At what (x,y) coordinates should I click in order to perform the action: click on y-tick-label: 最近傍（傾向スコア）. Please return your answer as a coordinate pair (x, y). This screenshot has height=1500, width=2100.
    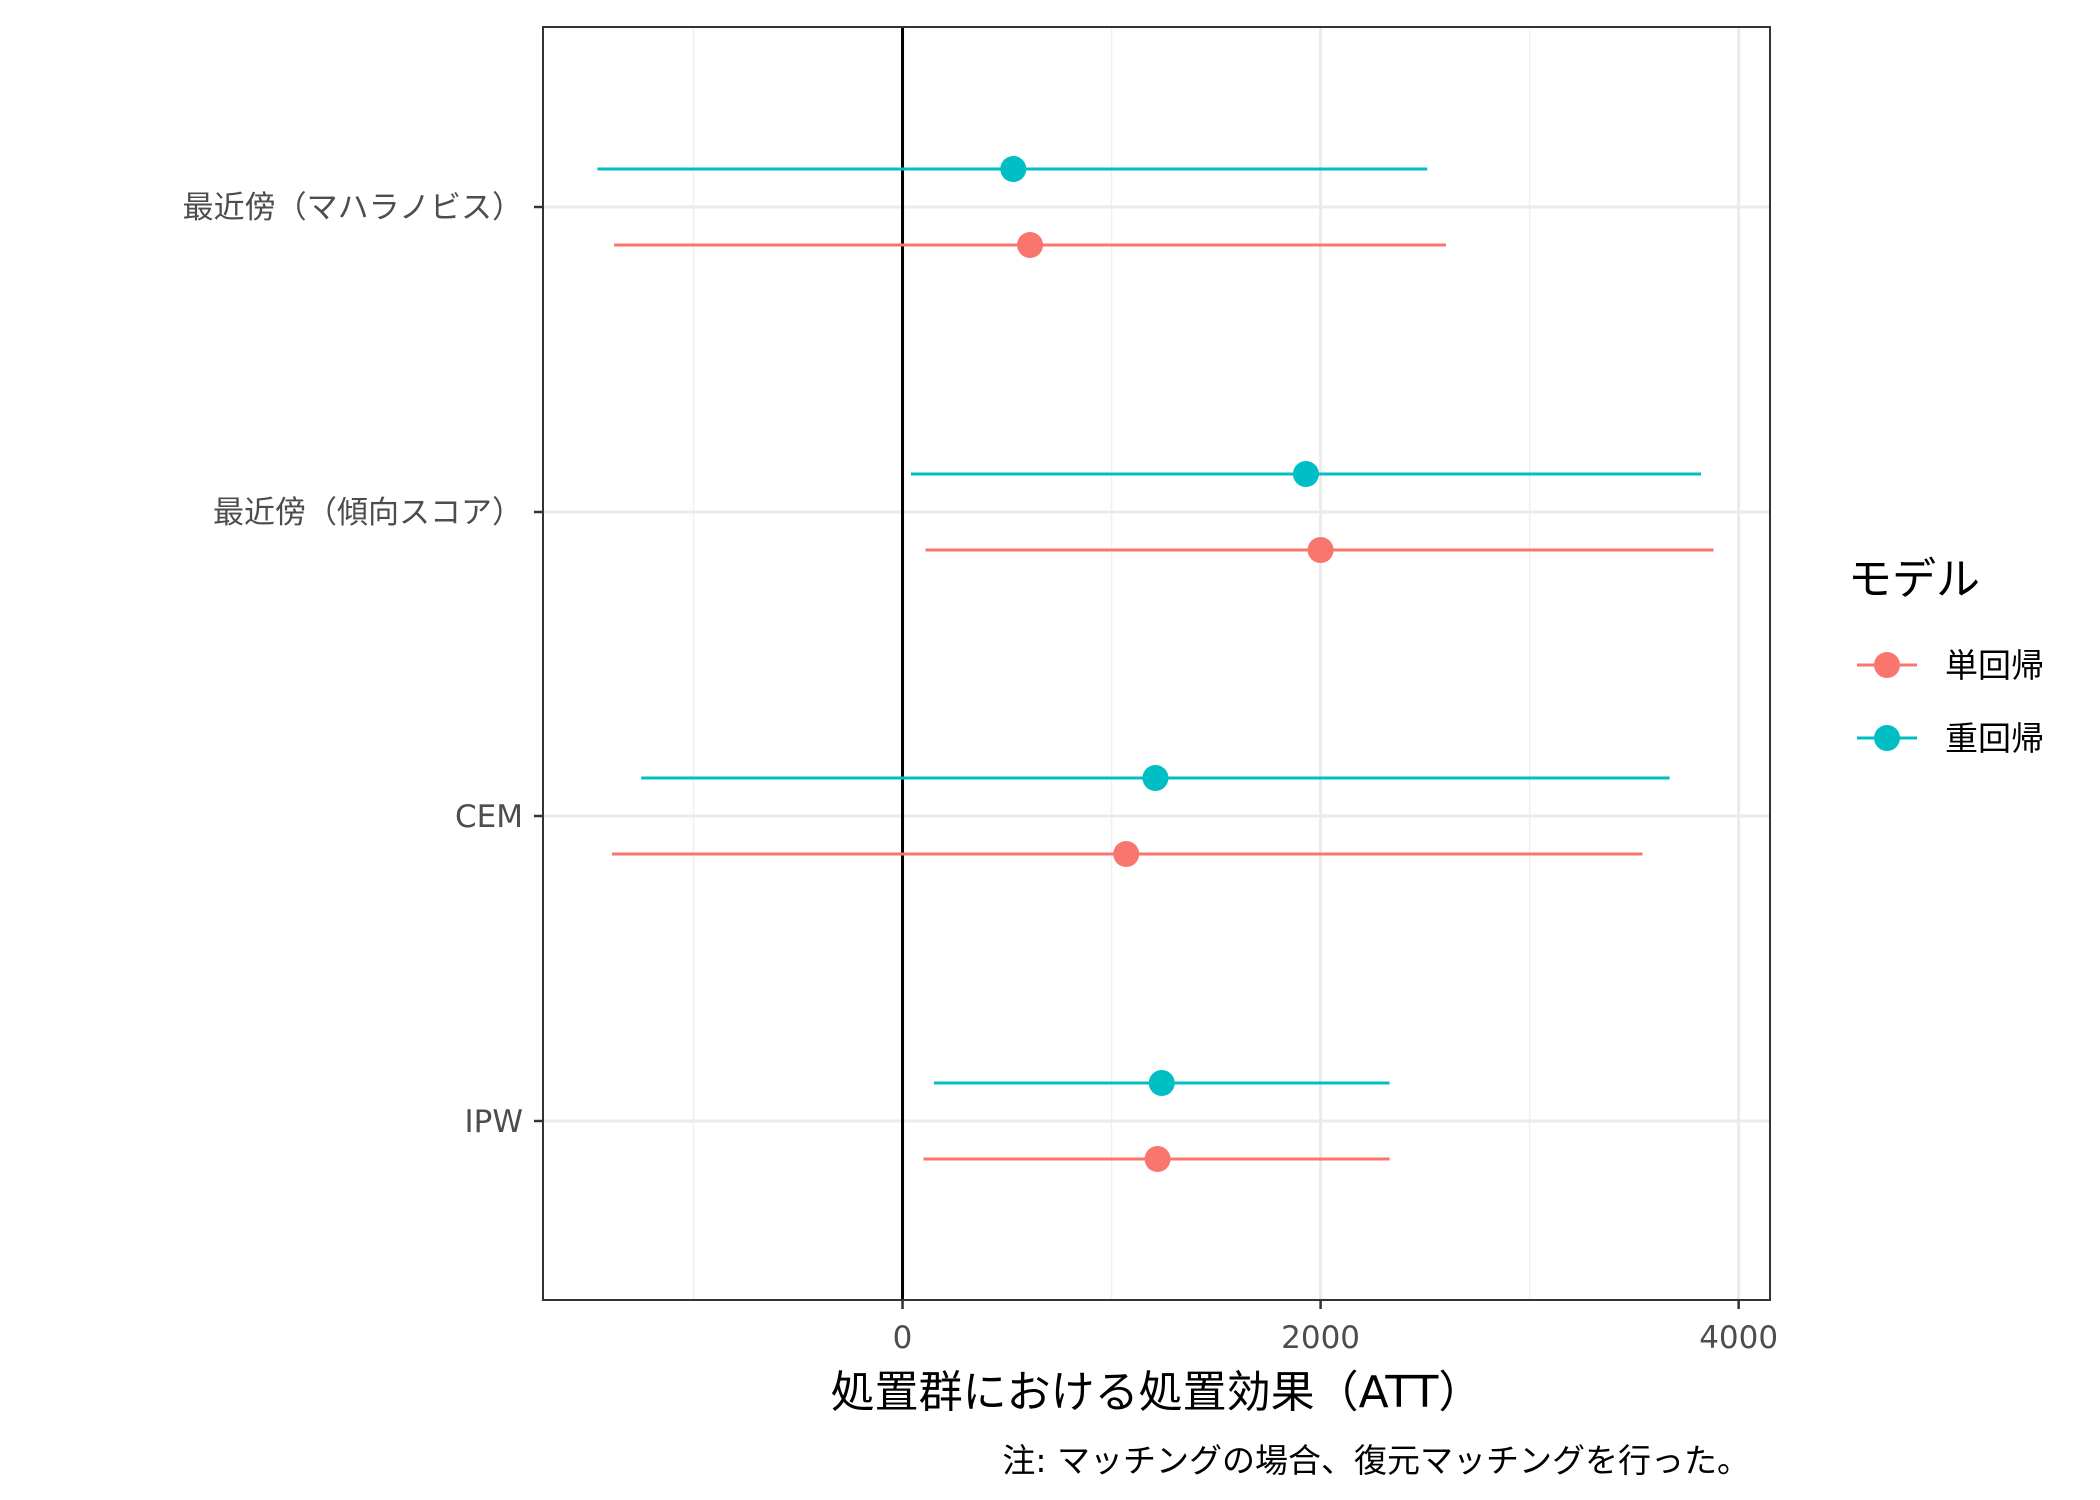
    Looking at the image, I should click on (368, 513).